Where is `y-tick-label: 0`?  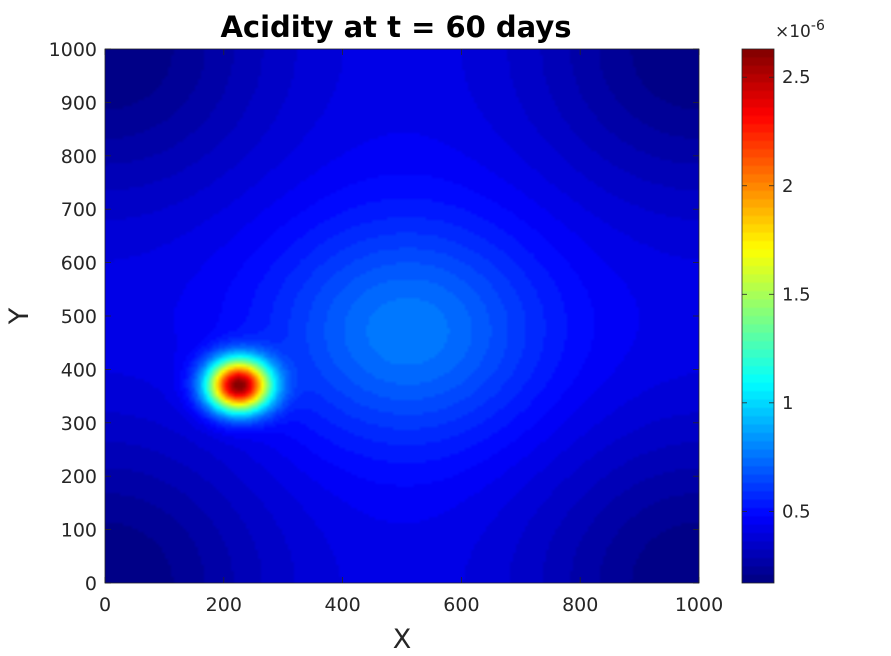 y-tick-label: 0 is located at coordinates (91, 584).